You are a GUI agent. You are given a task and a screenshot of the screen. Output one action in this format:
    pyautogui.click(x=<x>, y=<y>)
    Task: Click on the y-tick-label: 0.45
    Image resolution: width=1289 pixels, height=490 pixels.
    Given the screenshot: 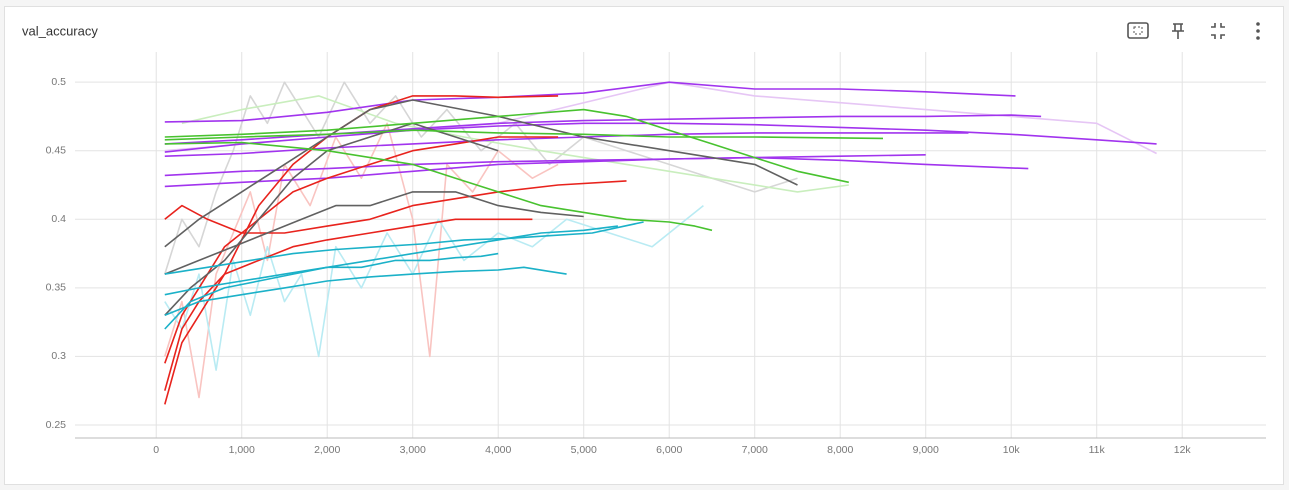 What is the action you would take?
    pyautogui.click(x=56, y=151)
    